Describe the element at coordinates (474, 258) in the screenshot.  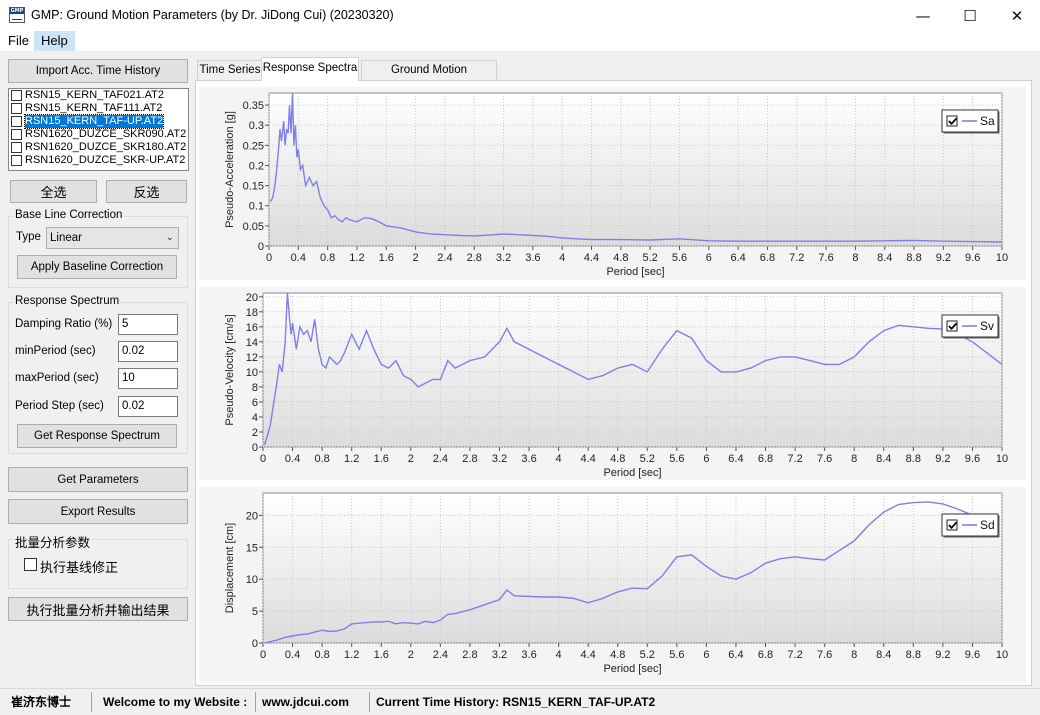
I see `x-tick-label: 2.8` at that location.